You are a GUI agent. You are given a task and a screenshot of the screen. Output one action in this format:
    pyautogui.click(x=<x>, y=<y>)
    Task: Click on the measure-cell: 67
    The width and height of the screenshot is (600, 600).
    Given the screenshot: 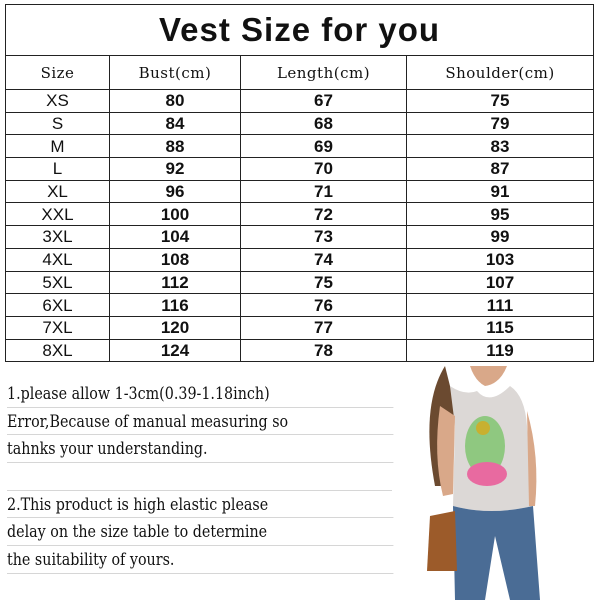 What is the action you would take?
    pyautogui.click(x=323, y=101)
    